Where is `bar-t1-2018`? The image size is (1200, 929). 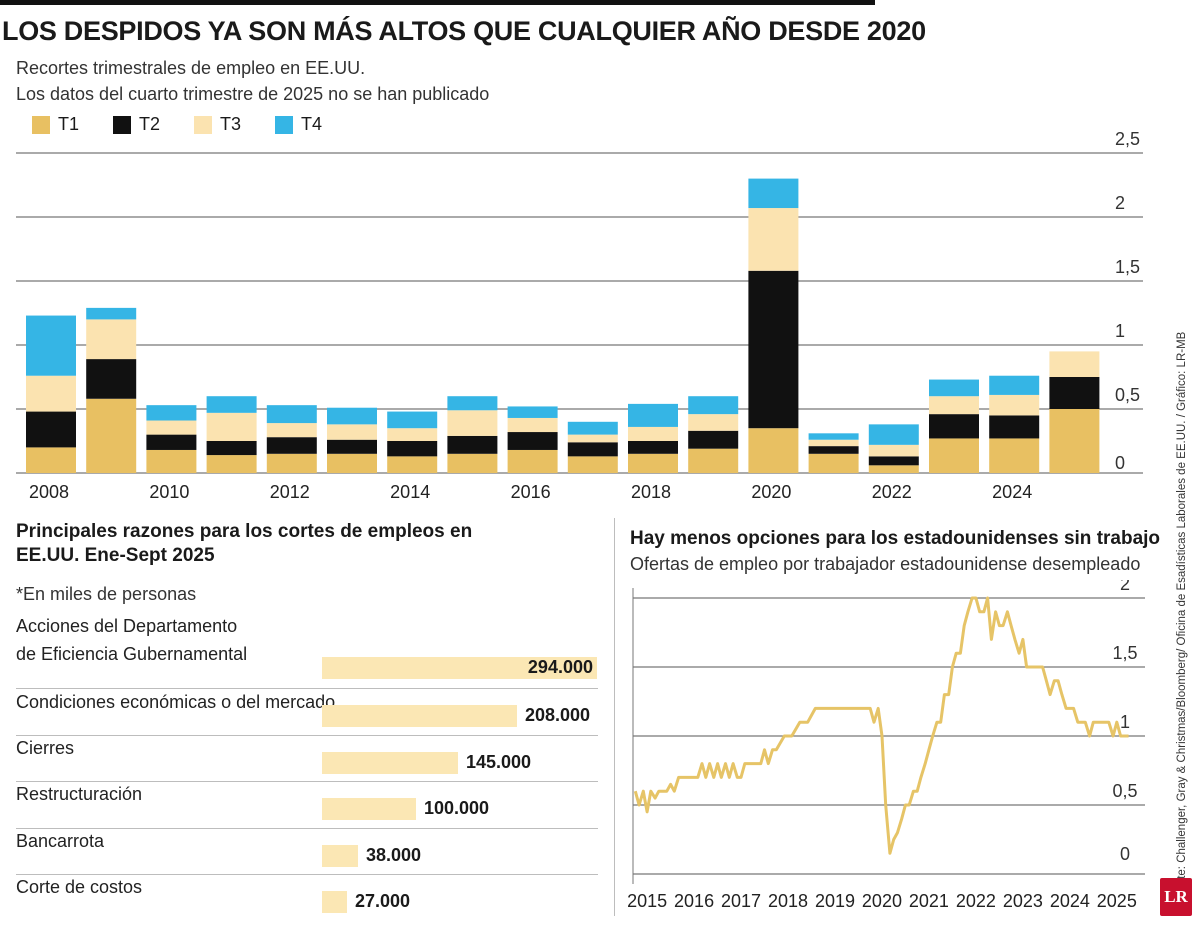
bar-t1-2018 is located at coordinates (653, 463).